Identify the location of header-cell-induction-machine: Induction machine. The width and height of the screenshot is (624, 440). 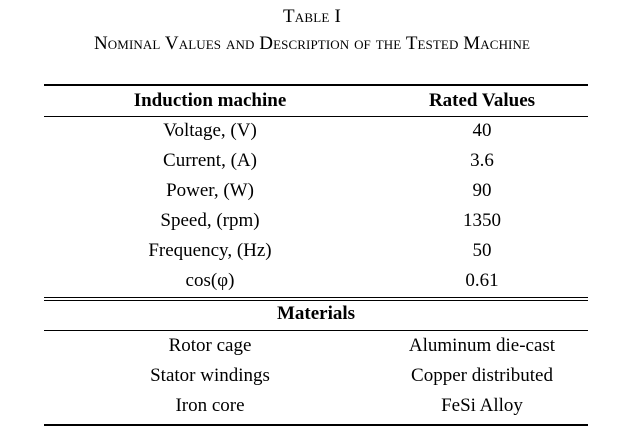
(210, 100).